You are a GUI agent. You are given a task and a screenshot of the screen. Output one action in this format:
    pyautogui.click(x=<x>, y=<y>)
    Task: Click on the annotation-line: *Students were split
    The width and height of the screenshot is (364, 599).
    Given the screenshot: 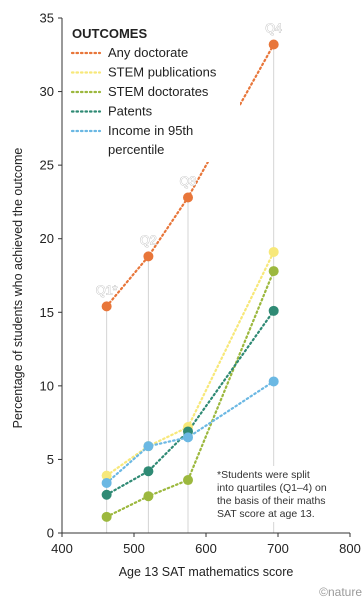 What is the action you would take?
    pyautogui.click(x=263, y=475)
    